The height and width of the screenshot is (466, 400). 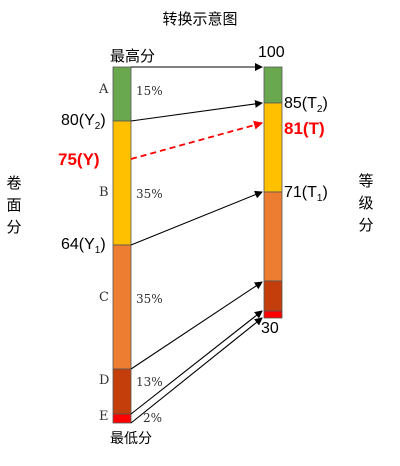 What do you see at coordinates (306, 105) in the screenshot?
I see `grade-t2-label: 85(T2)` at bounding box center [306, 105].